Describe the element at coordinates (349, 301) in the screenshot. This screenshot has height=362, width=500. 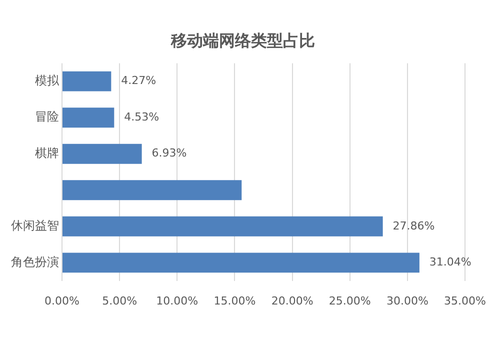
I see `x-tick-label: 25.00%` at that location.